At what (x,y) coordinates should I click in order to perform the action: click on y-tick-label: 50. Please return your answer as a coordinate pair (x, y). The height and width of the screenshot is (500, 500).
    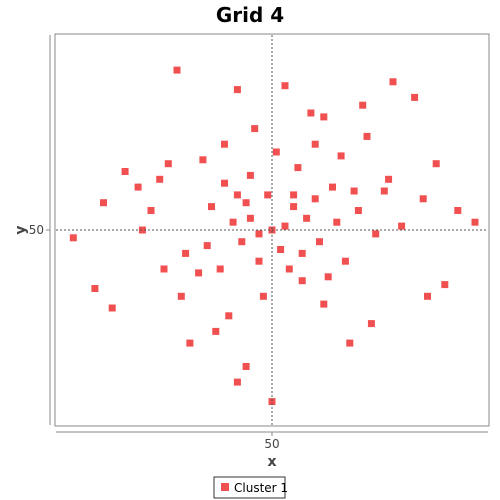
    Looking at the image, I should click on (36, 230).